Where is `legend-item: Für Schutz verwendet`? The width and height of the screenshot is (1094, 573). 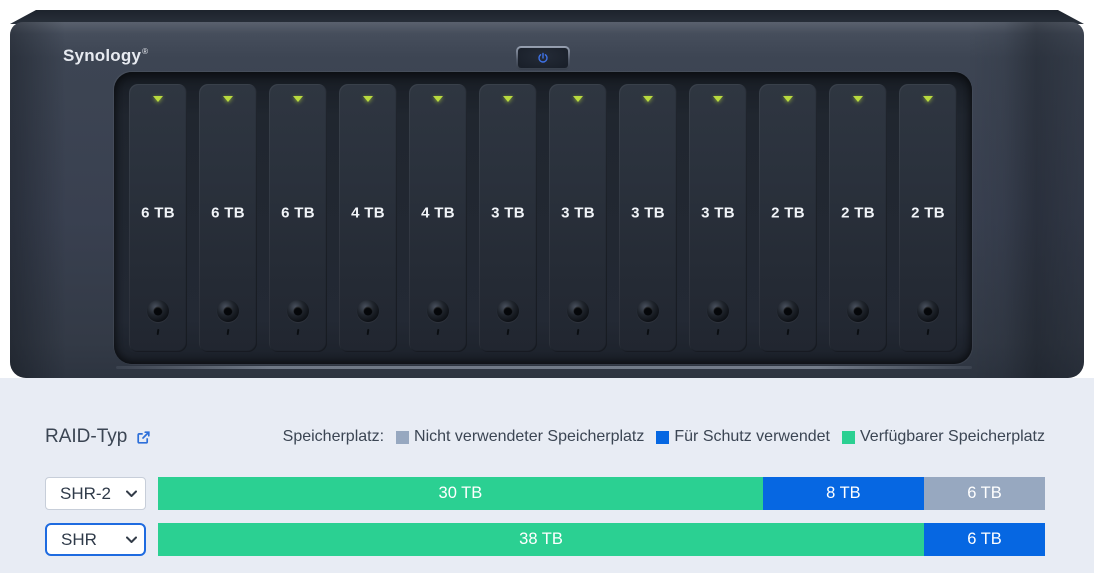 legend-item: Für Schutz verwendet is located at coordinates (743, 437).